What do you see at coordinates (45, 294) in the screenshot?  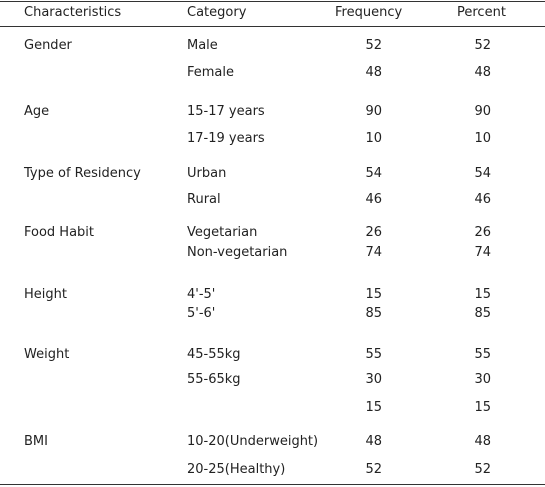 I see `characteristic: Height` at bounding box center [45, 294].